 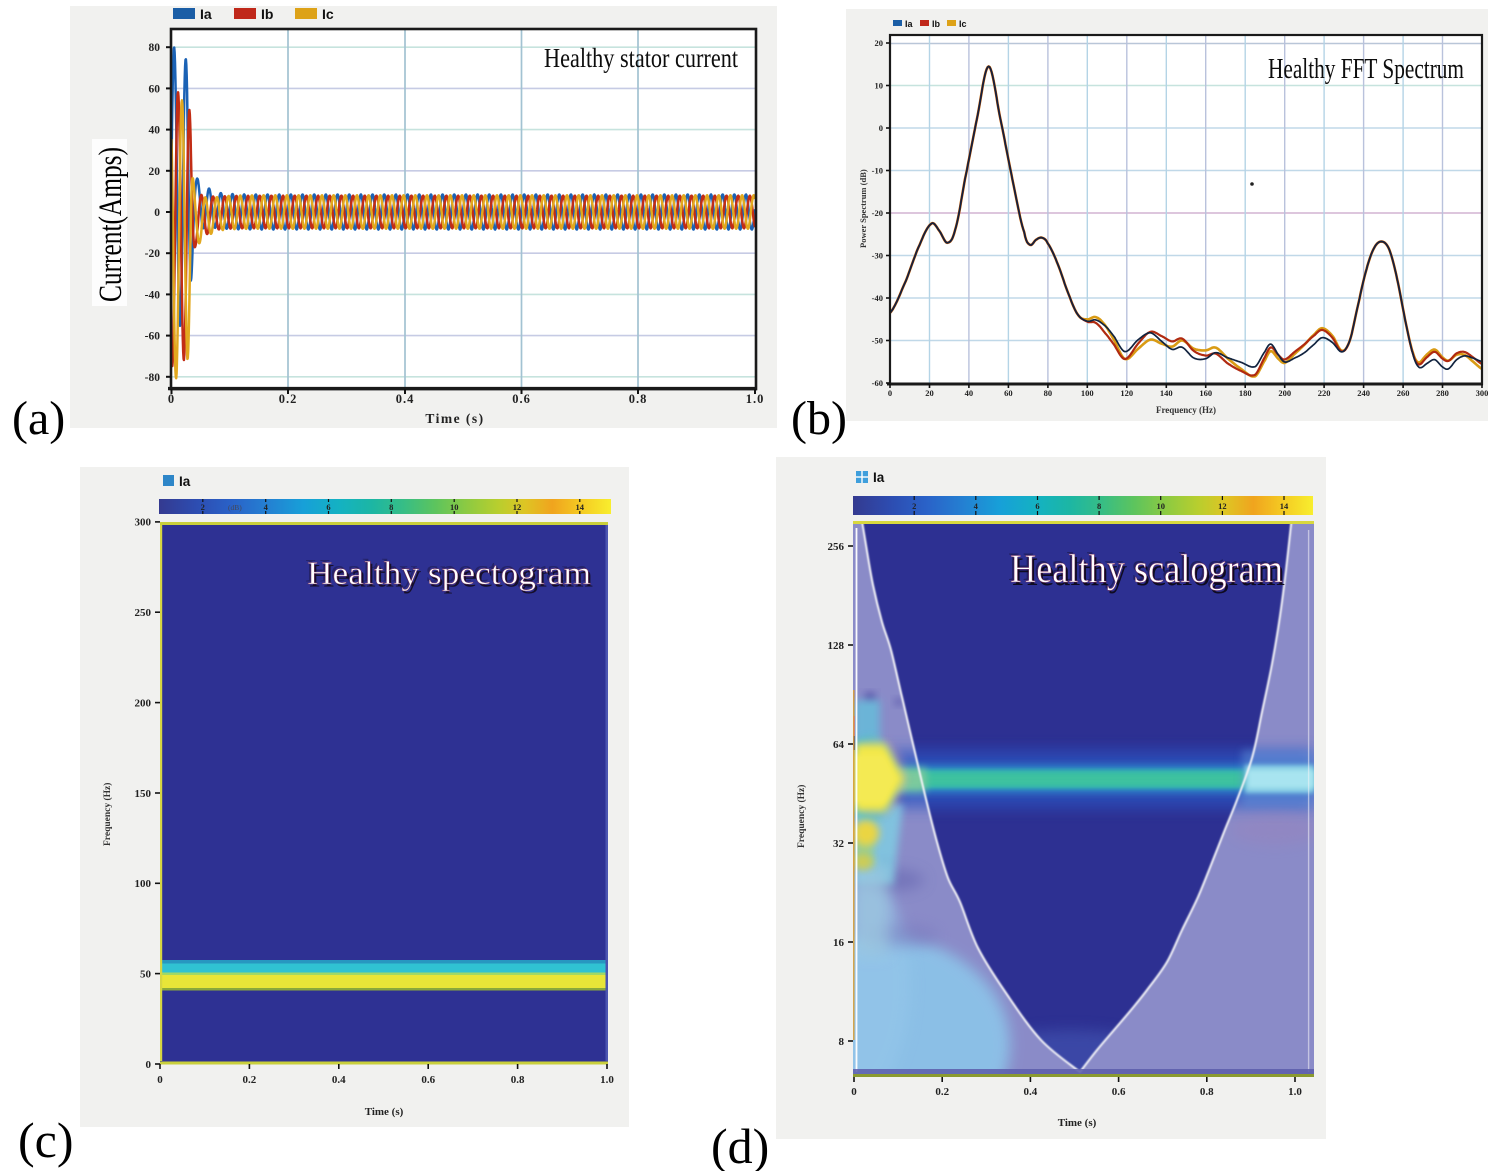 I want to click on svg-text: 250, so click(x=143, y=613).